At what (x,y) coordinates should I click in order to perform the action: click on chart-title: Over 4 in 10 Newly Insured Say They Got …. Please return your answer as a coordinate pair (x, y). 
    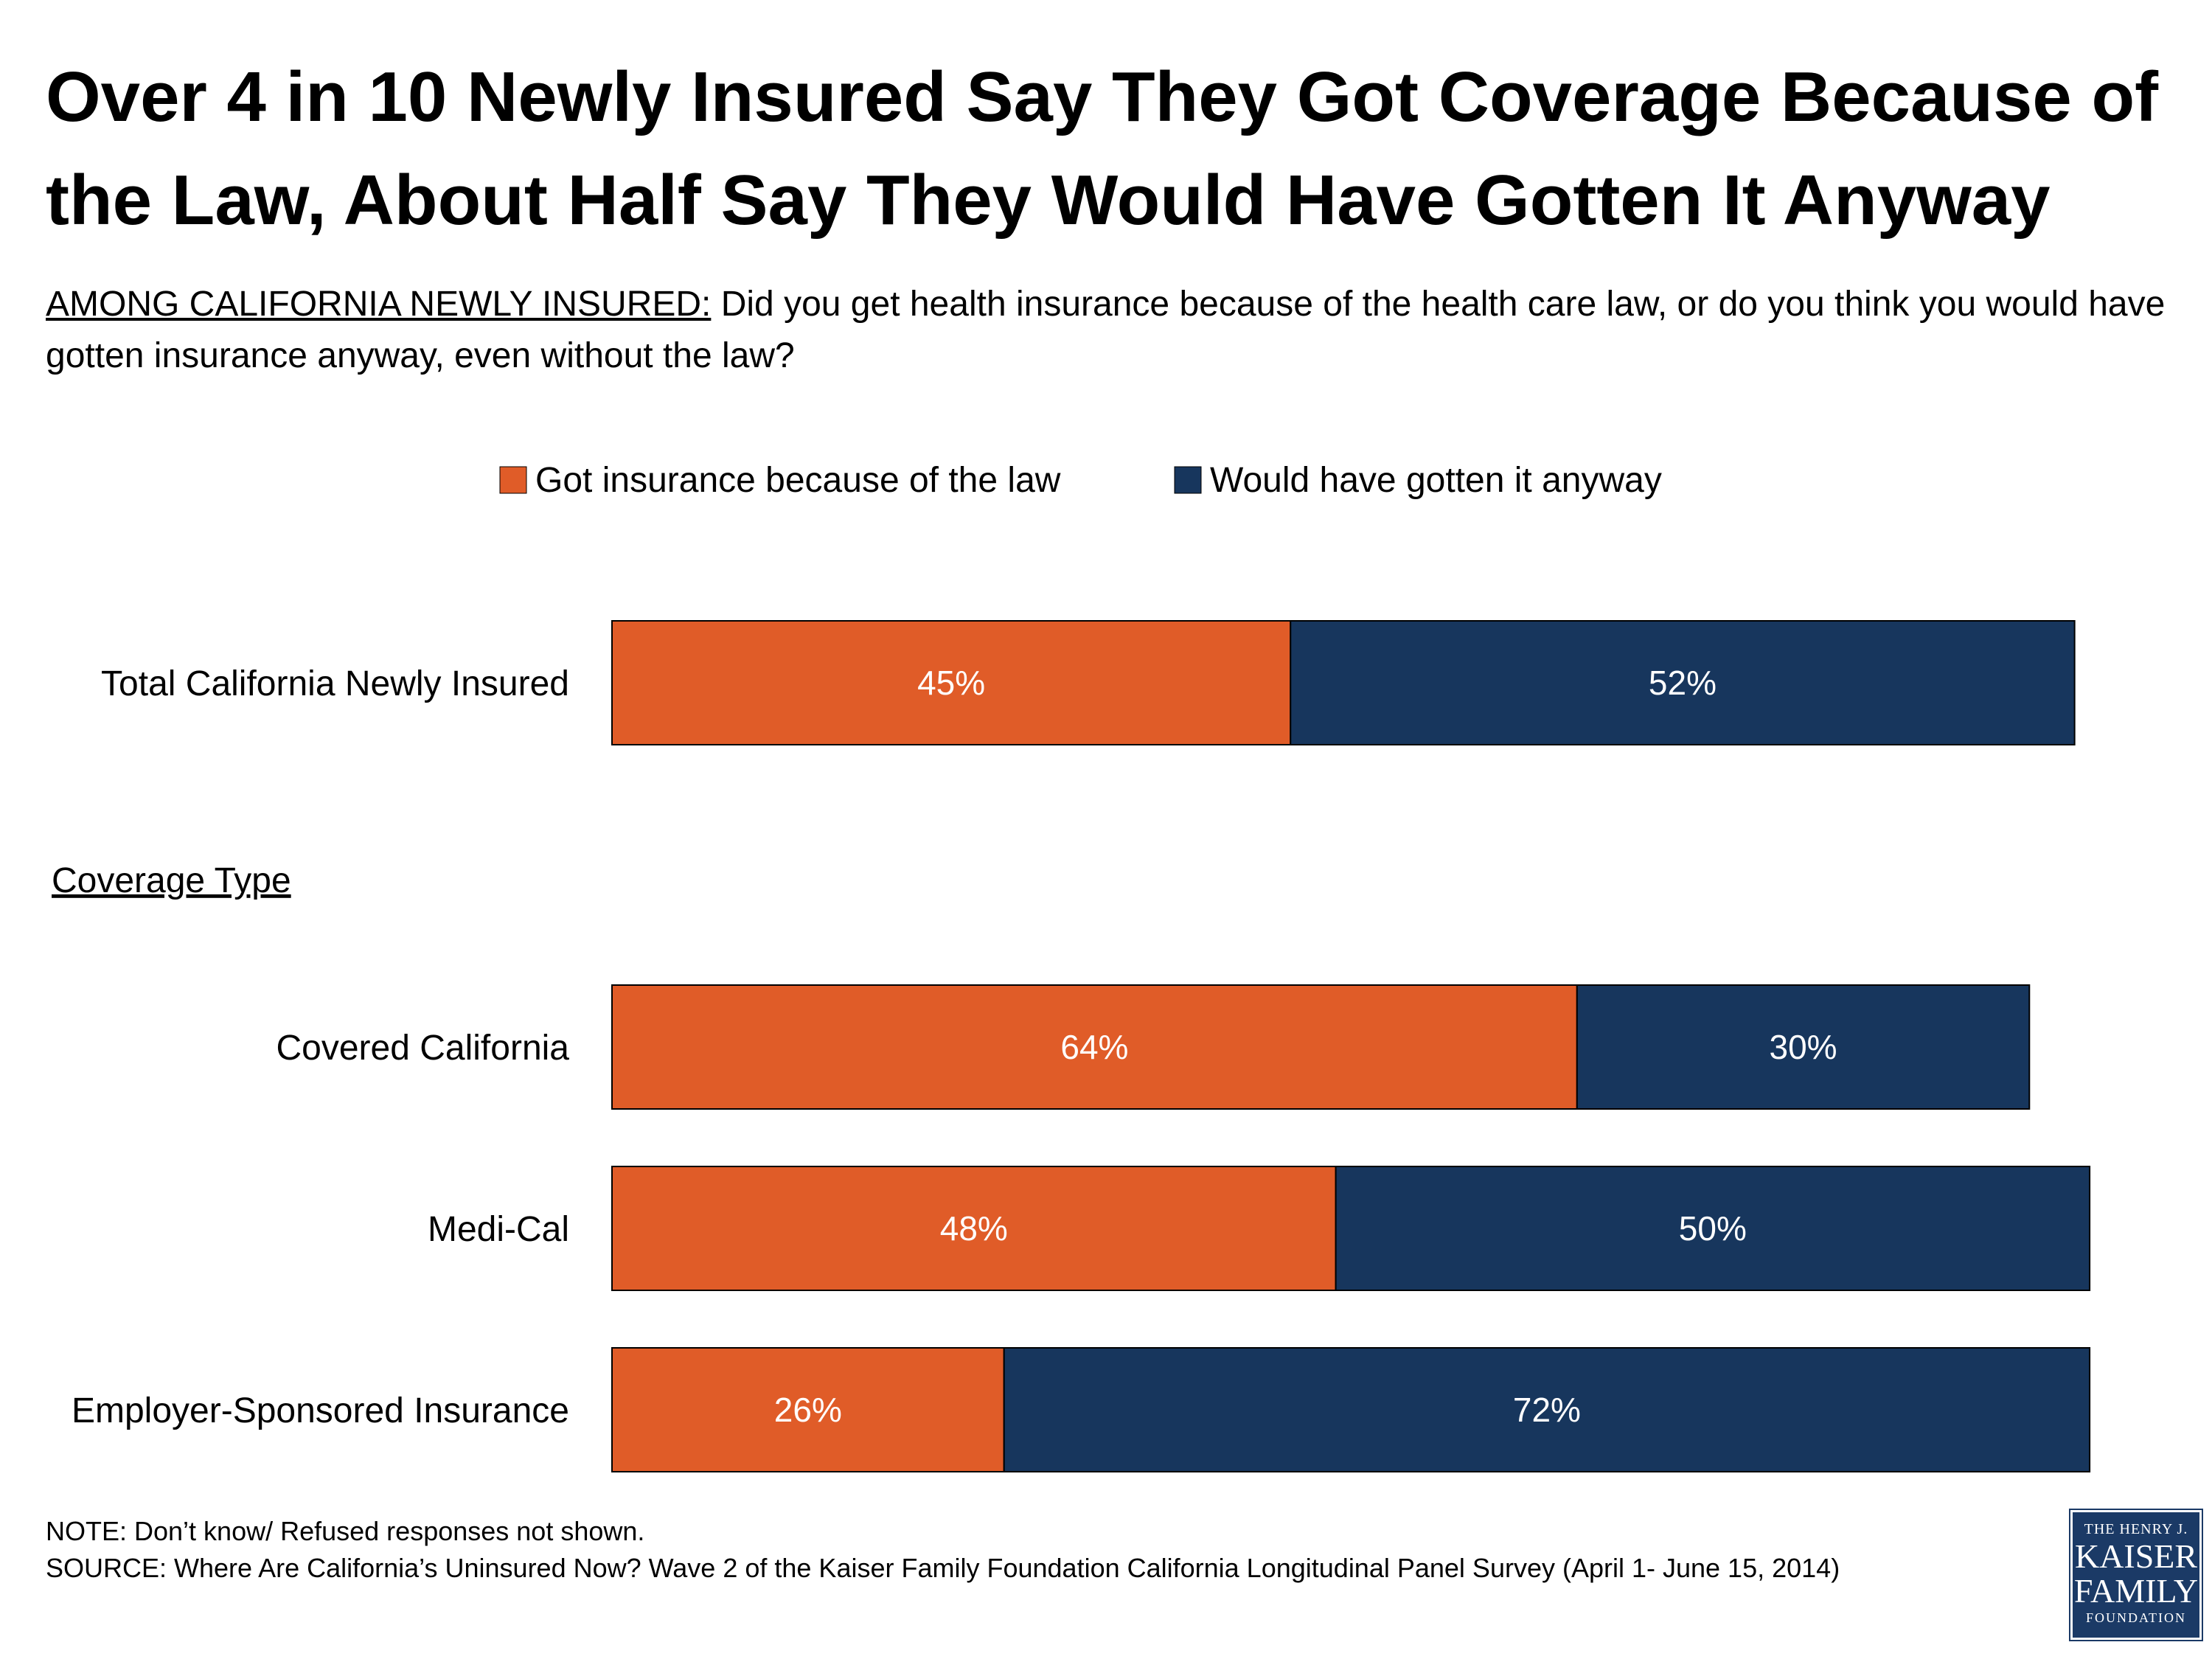
    Looking at the image, I should click on (1102, 149).